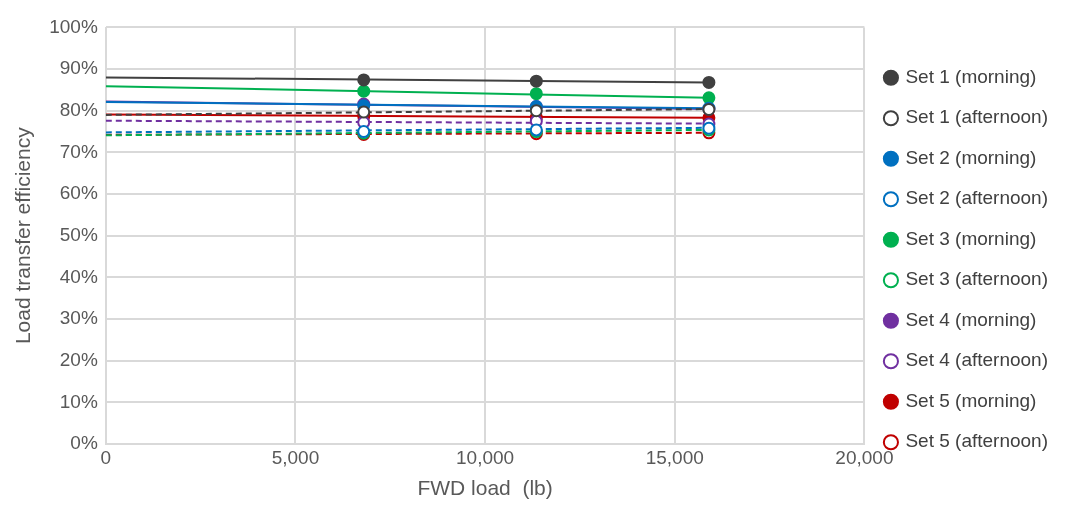 The image size is (1070, 516). What do you see at coordinates (485, 488) in the screenshot?
I see `x-axis-title: FWD load (lb)` at bounding box center [485, 488].